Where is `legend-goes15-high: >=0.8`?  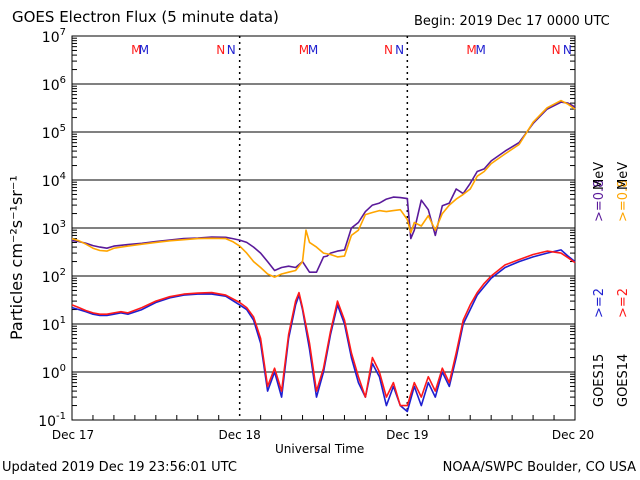 legend-goes15-high: >=0.8 is located at coordinates (599, 201).